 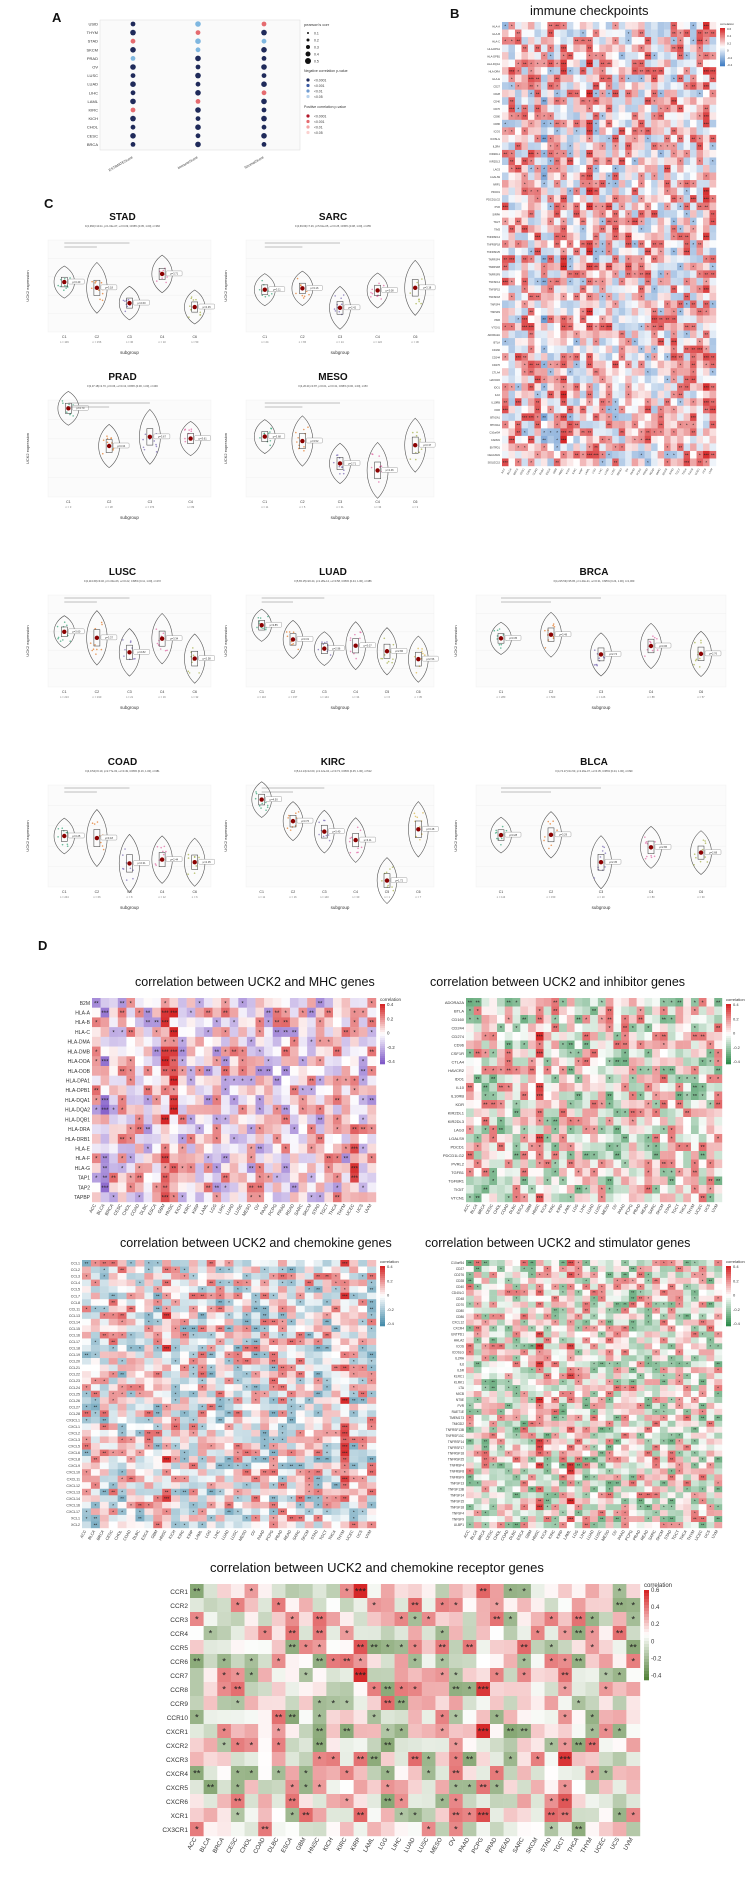 What do you see at coordinates (707, 402) in the screenshot?
I see `panelB-star: ***` at bounding box center [707, 402].